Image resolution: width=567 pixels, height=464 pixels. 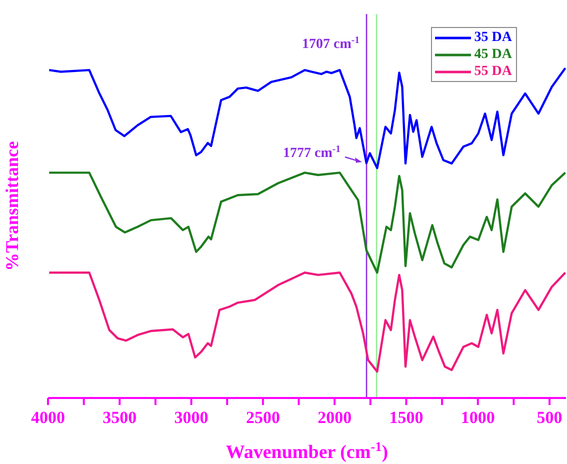 I want to click on legend-label: 35 DA, so click(x=493, y=38).